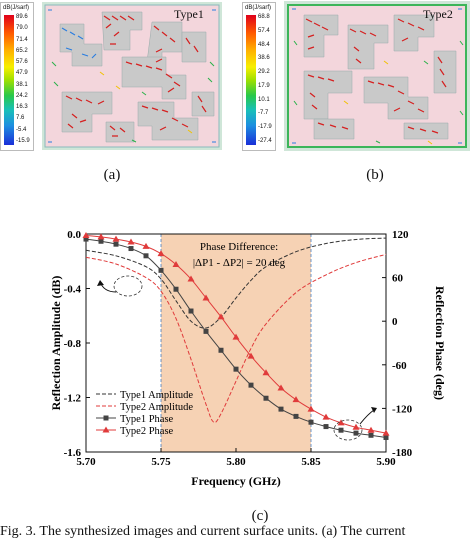 This screenshot has height=540, width=474. What do you see at coordinates (73, 290) in the screenshot?
I see `y-tick-label: -0.4` at bounding box center [73, 290].